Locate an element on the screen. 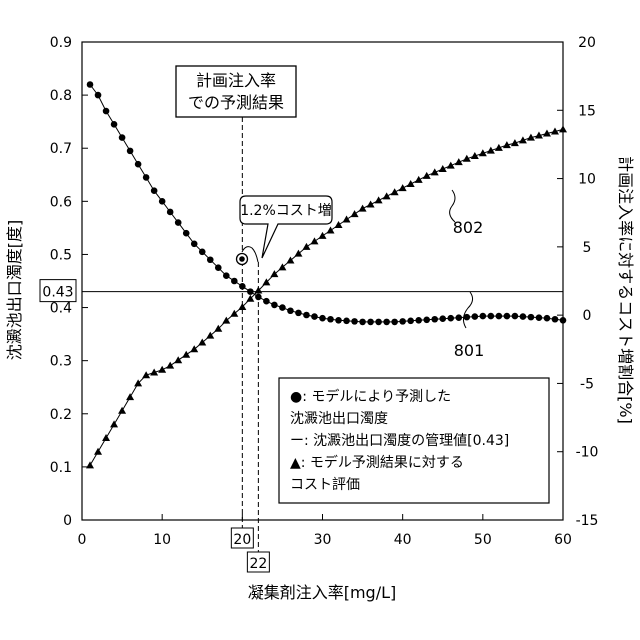  x-tick-label: 10 is located at coordinates (162, 540).